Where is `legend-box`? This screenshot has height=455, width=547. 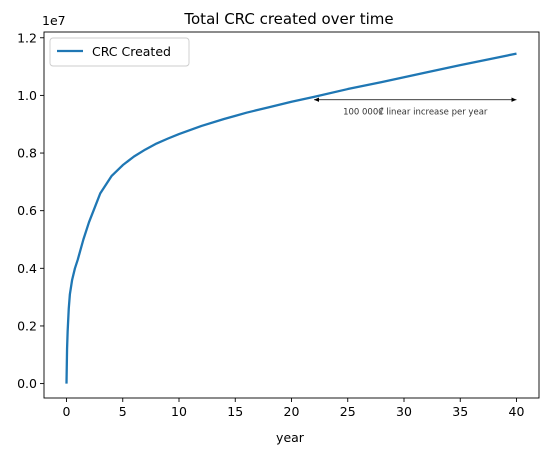
legend-box is located at coordinates (119, 52).